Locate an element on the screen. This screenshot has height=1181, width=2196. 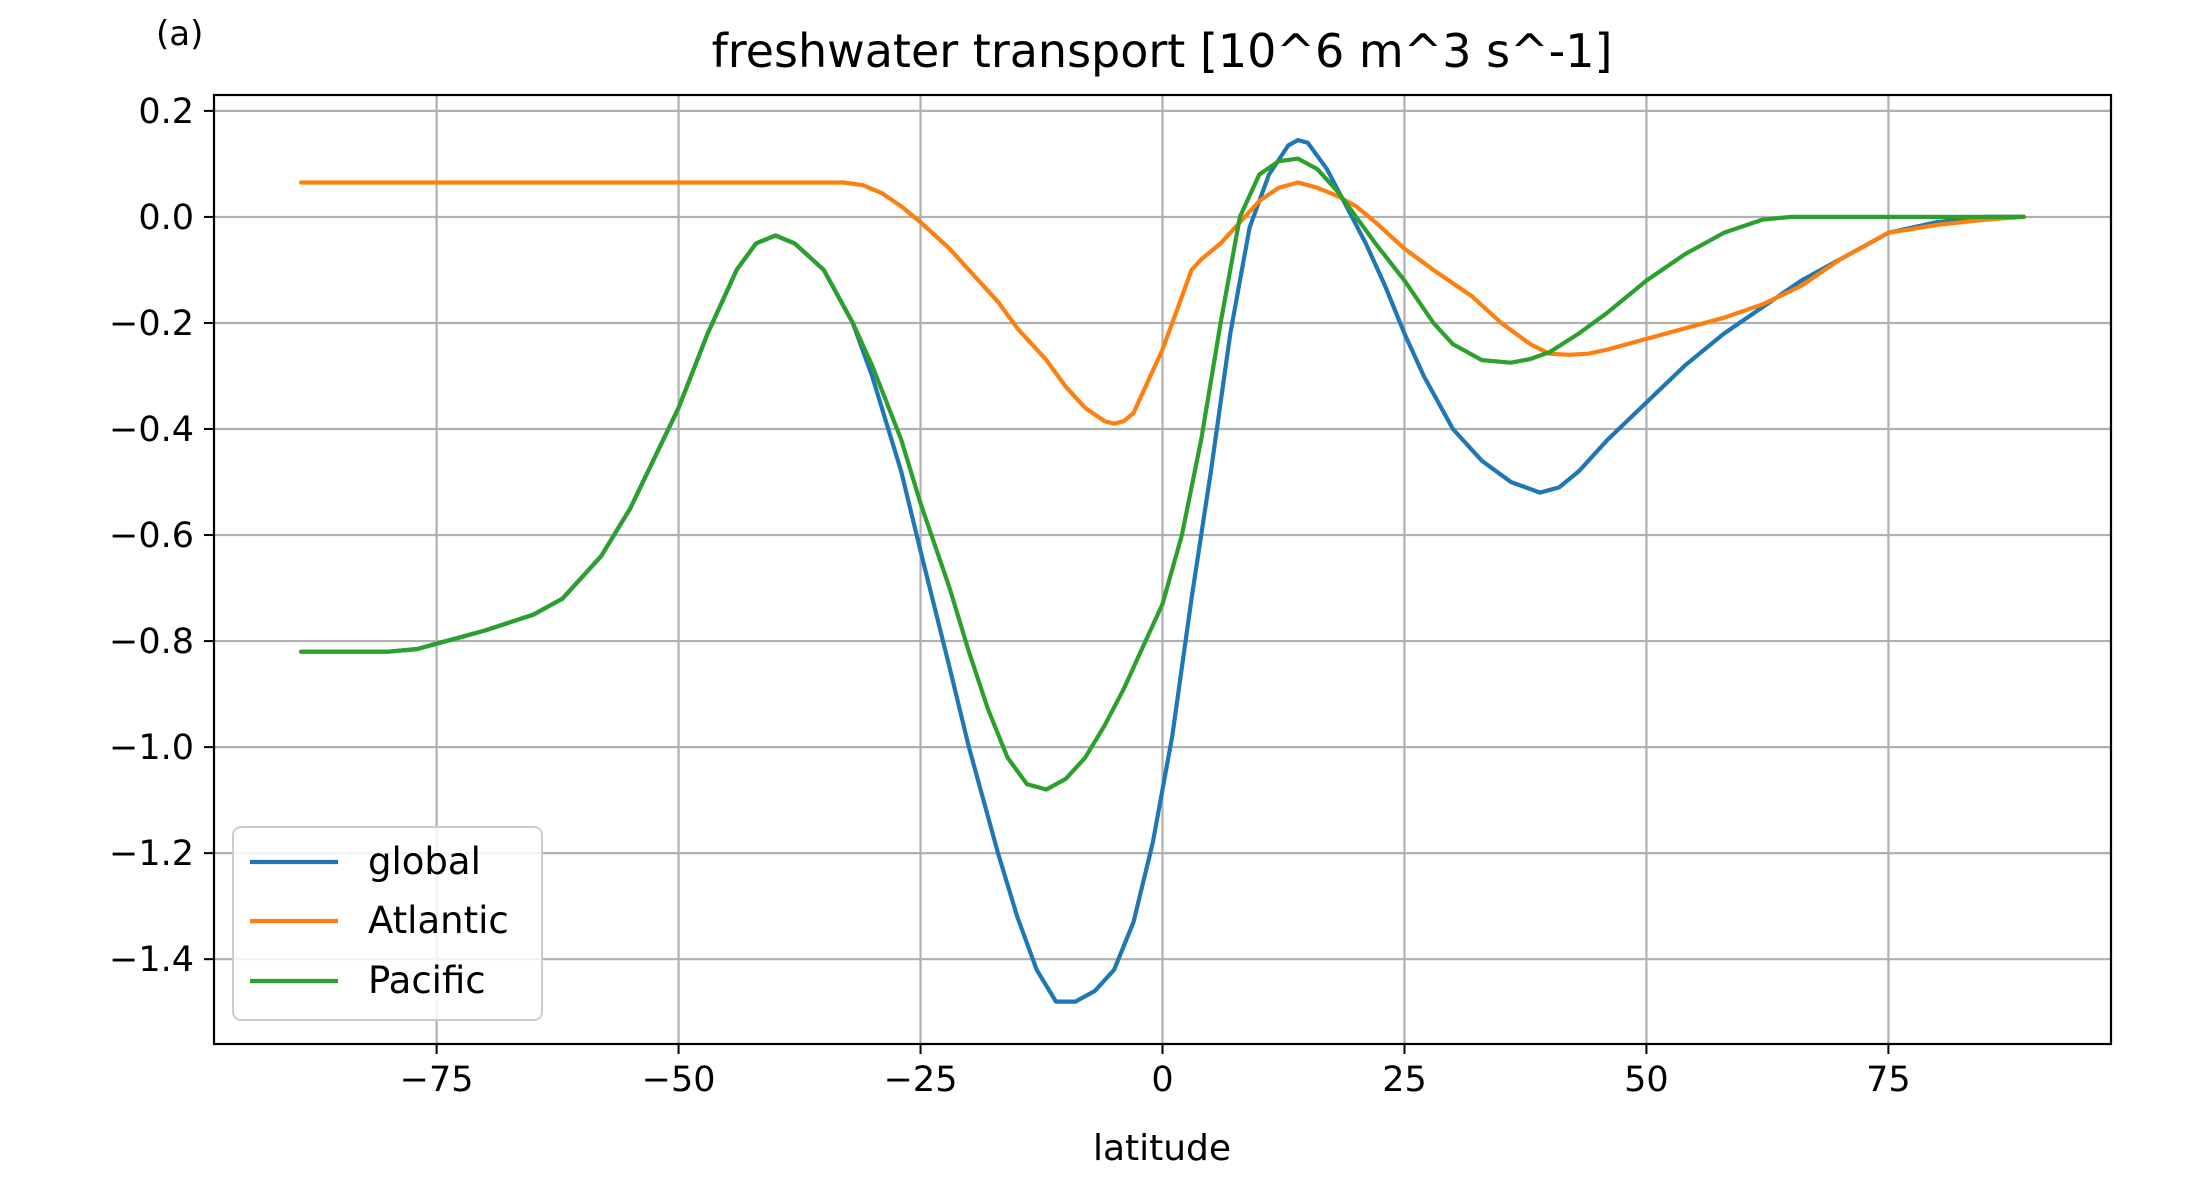
legend-label-pacific: Pacific is located at coordinates (427, 980).